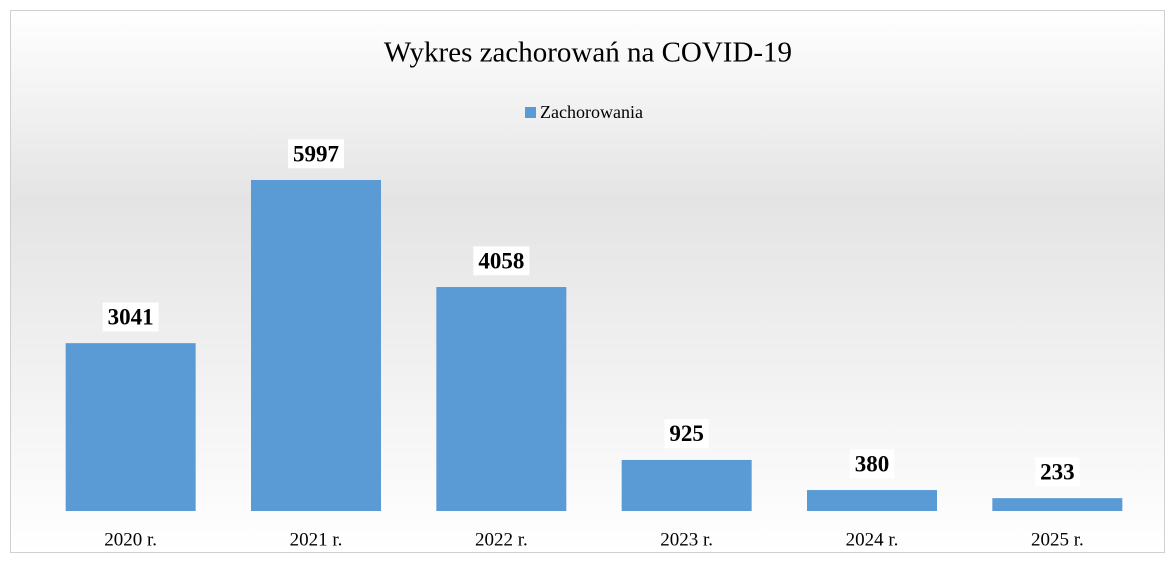 The width and height of the screenshot is (1169, 564). I want to click on x-tick-label: 2023 r., so click(686, 539).